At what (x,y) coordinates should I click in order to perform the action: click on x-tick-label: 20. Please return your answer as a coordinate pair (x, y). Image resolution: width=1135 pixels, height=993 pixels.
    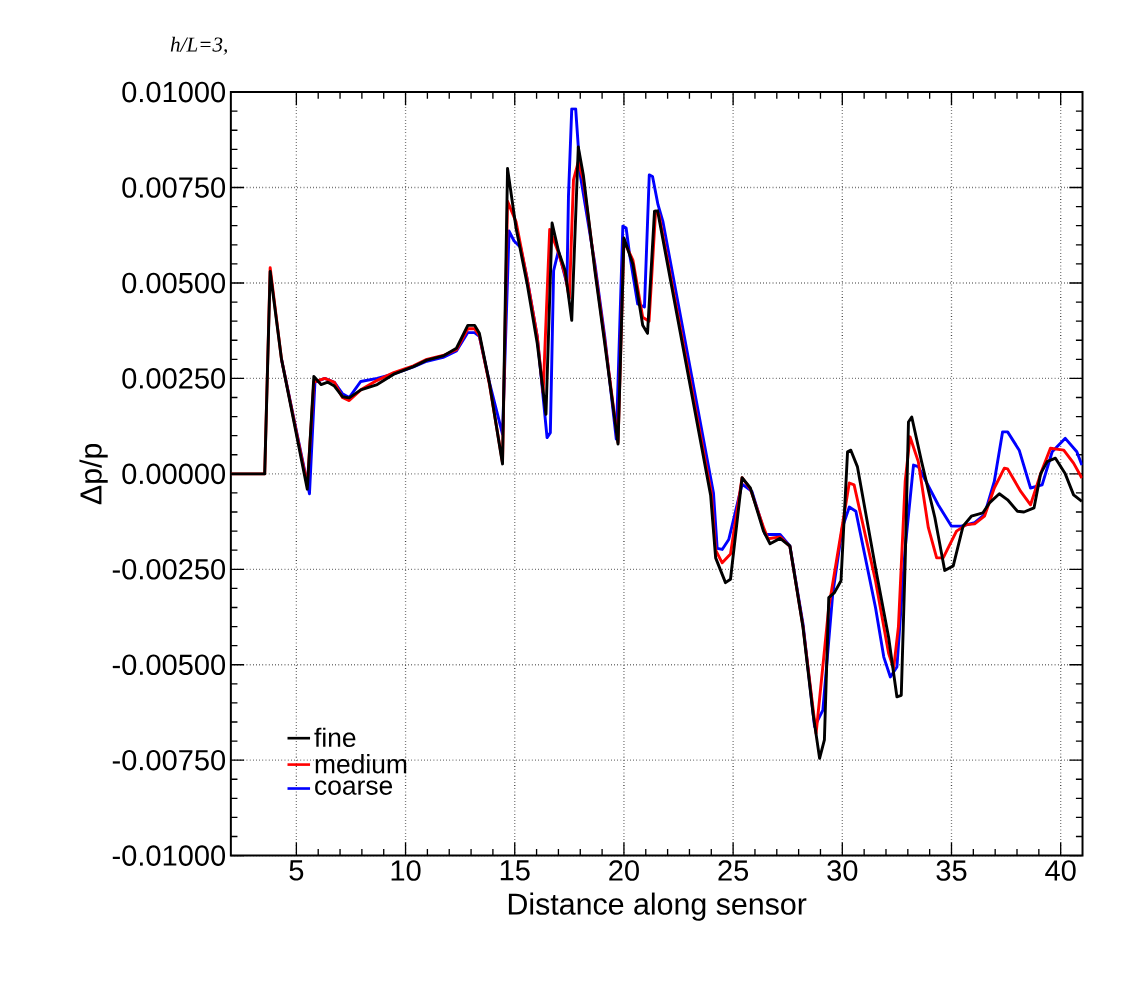
    Looking at the image, I should click on (624, 870).